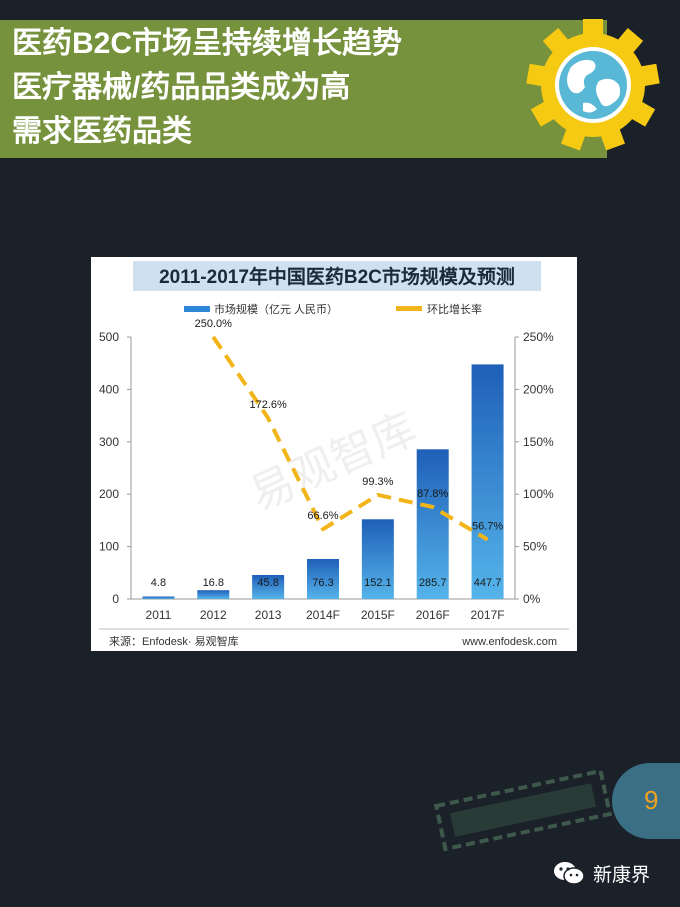 The width and height of the screenshot is (680, 907). I want to click on x-axis-tick-label: 2012, so click(213, 615).